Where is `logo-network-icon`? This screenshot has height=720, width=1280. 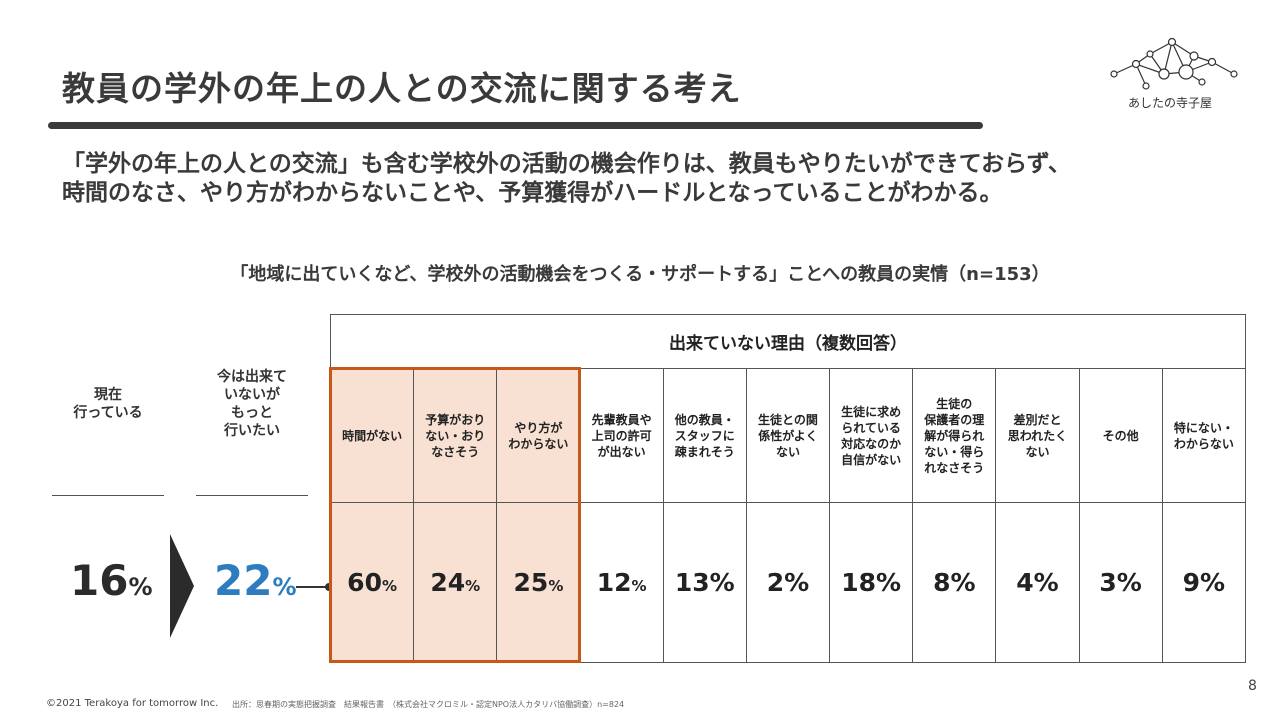 logo-network-icon is located at coordinates (1174, 63).